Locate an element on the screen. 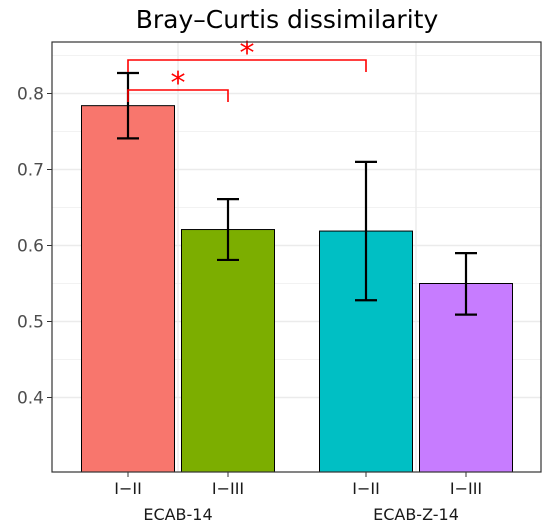 The width and height of the screenshot is (550, 526). y-tick-label: 0.6 is located at coordinates (30, 247).